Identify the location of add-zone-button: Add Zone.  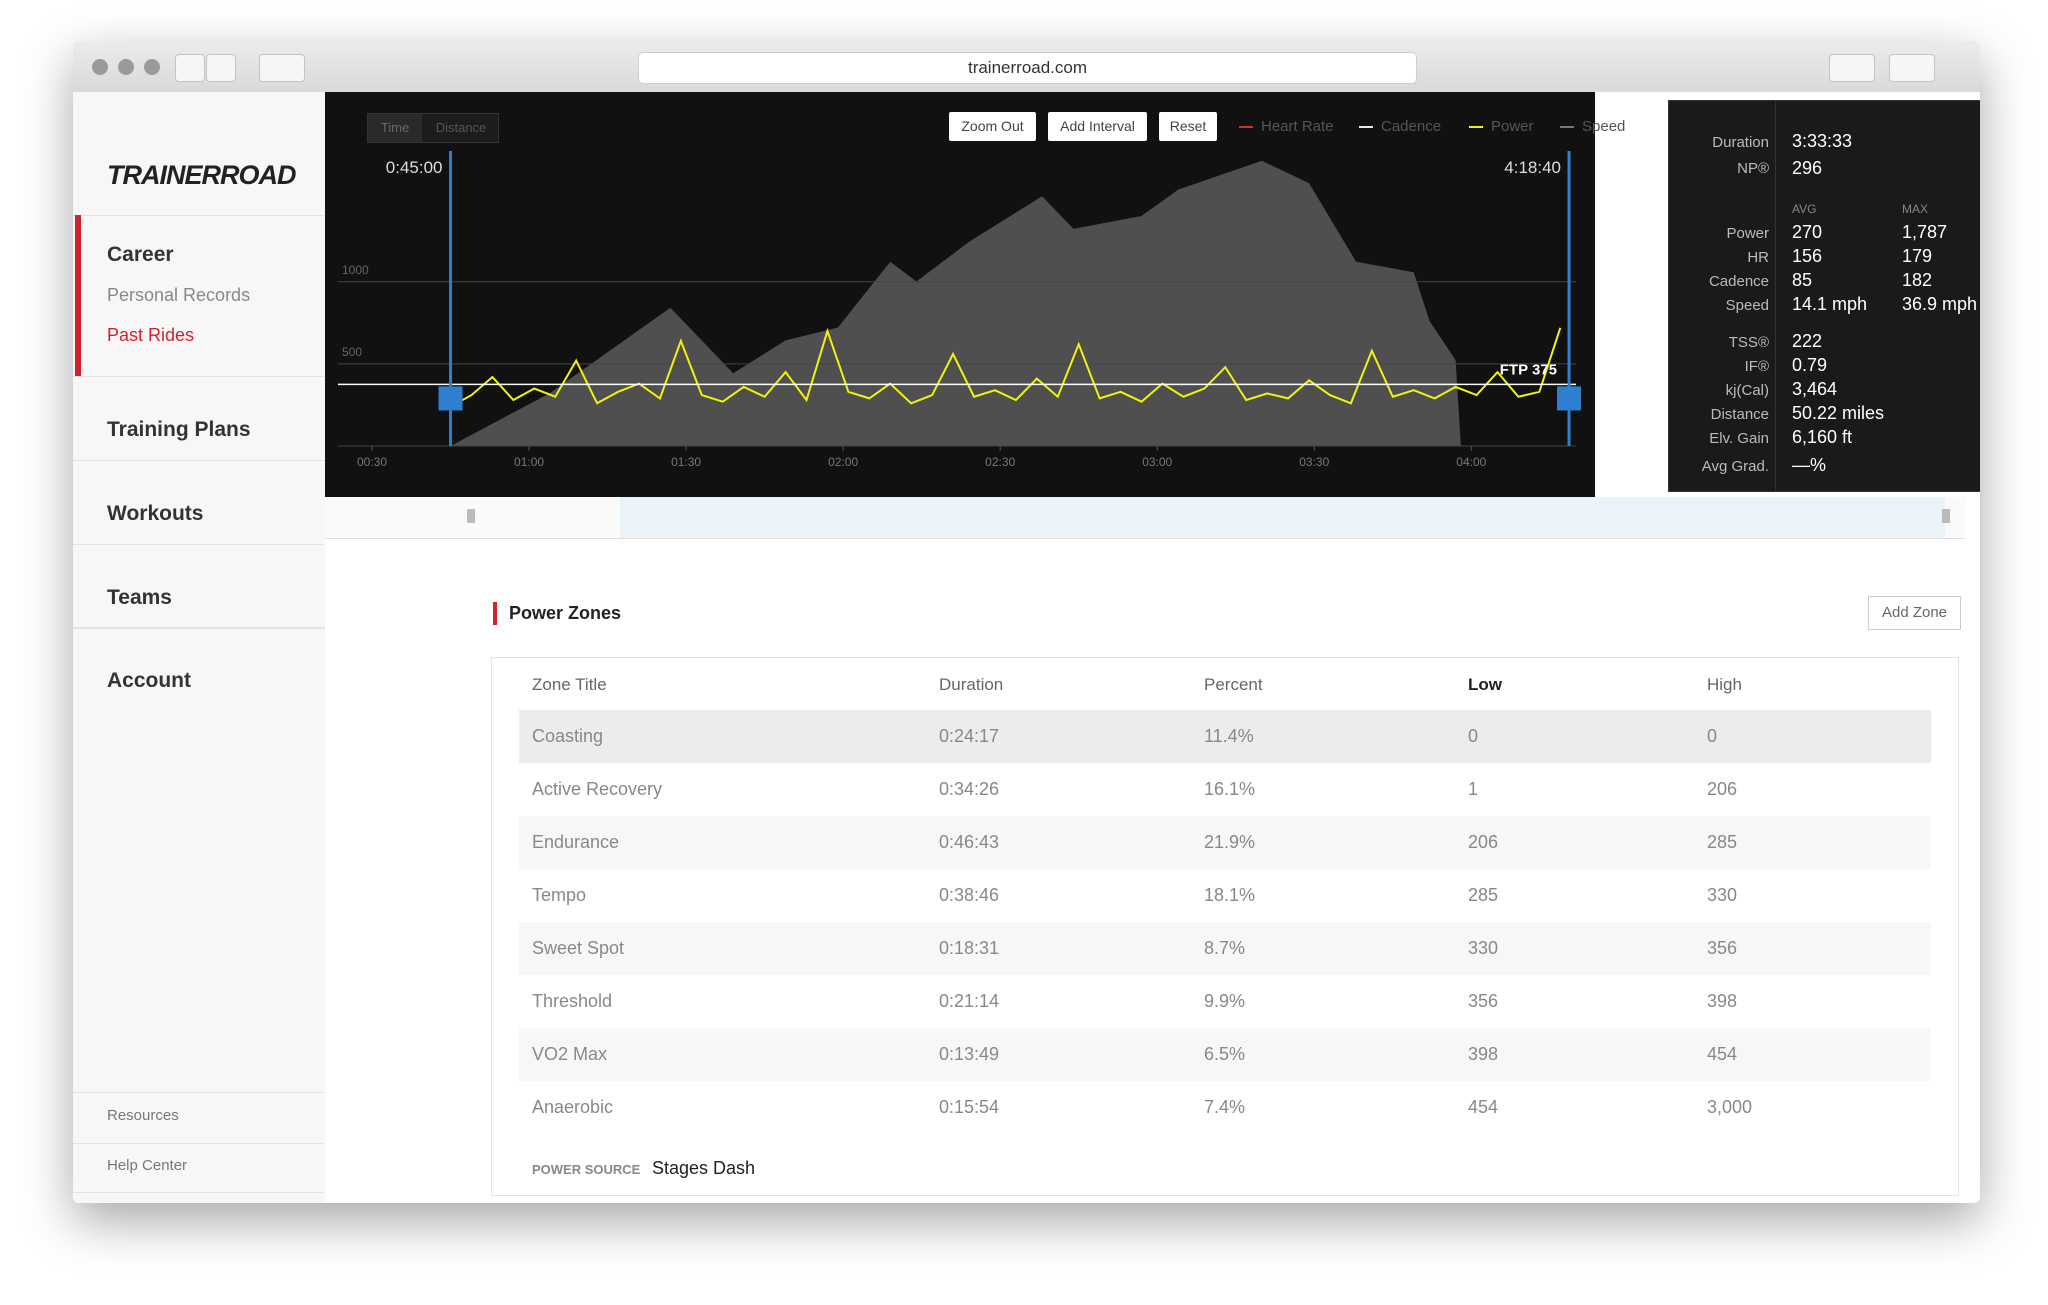
(1914, 613).